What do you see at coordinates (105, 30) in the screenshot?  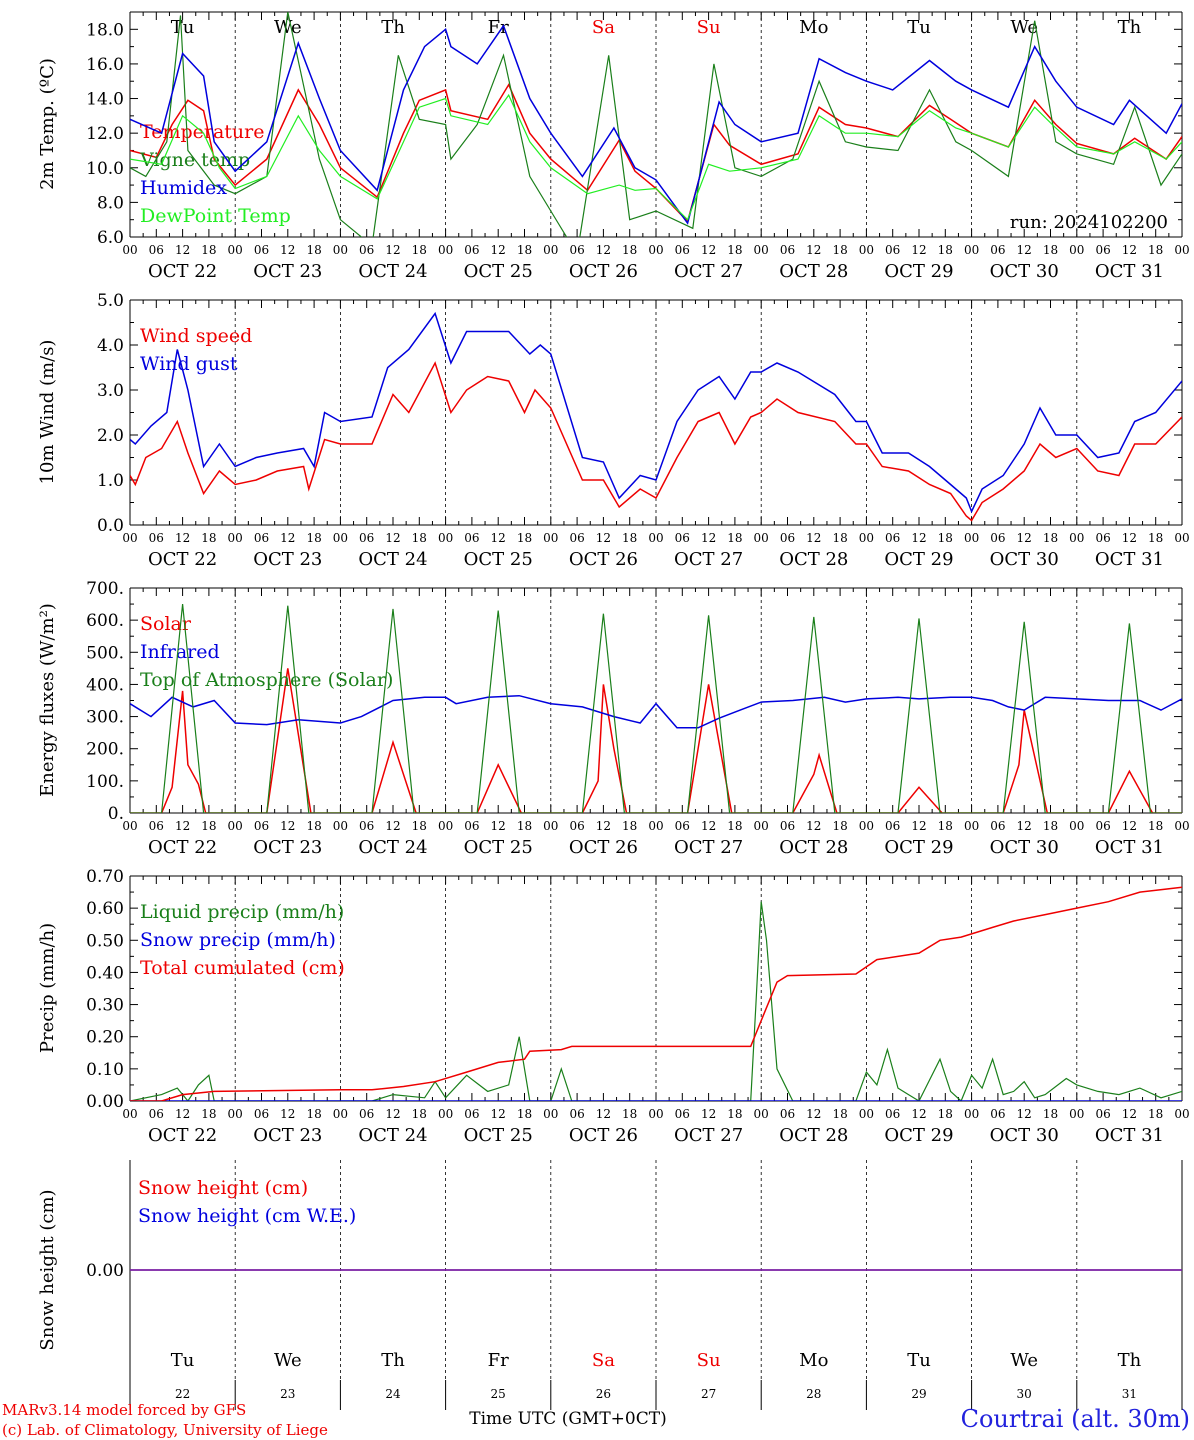 I see `y-tick-label: 18.0` at bounding box center [105, 30].